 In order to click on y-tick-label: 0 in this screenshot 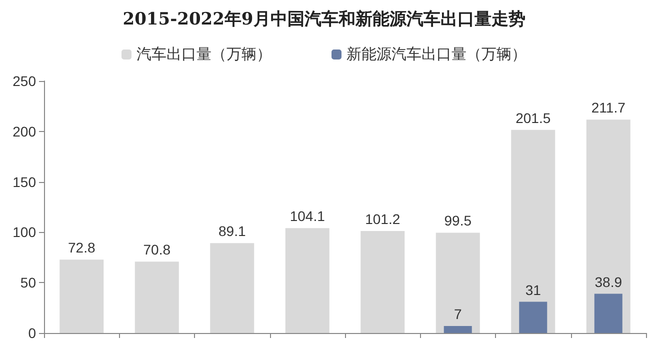, I will do `click(32, 333)`.